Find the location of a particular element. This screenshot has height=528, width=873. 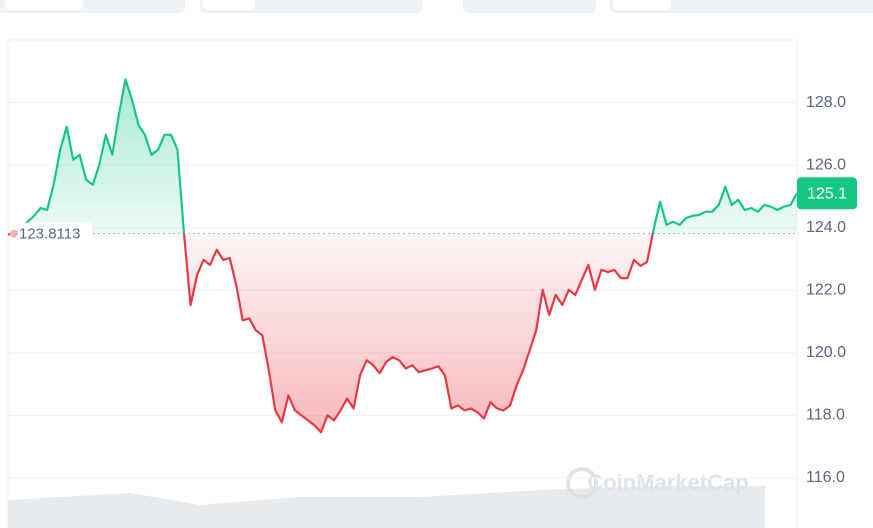

baseline-label: 123.8113 is located at coordinates (49, 234).